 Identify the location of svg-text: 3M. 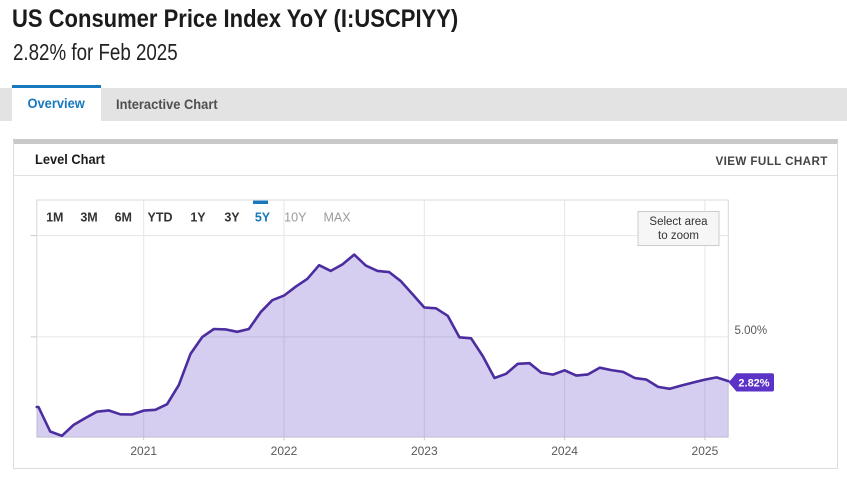
(88, 218).